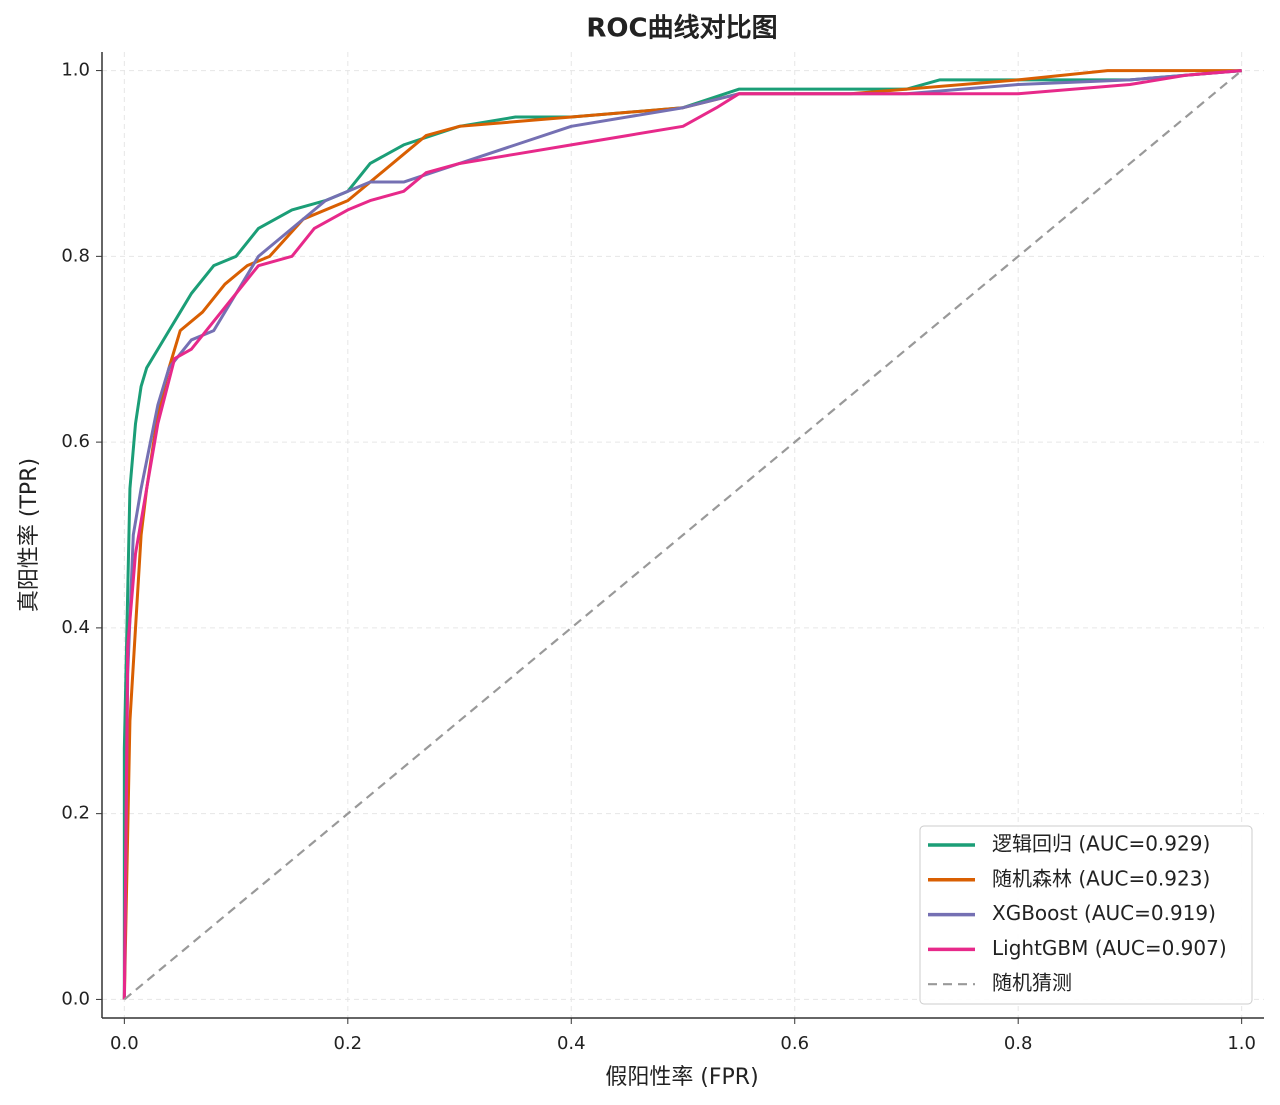 This screenshot has height=1105, width=1280. What do you see at coordinates (75, 813) in the screenshot?
I see `y-tick-label: 0.2` at bounding box center [75, 813].